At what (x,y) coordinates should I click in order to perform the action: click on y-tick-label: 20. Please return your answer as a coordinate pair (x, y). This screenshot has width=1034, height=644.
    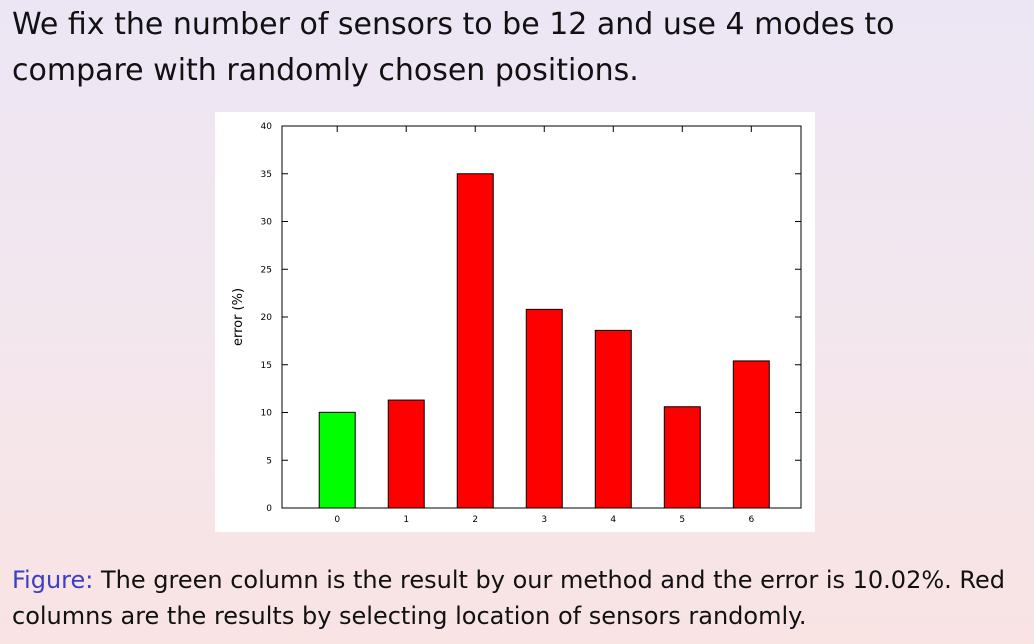
    Looking at the image, I should click on (267, 318).